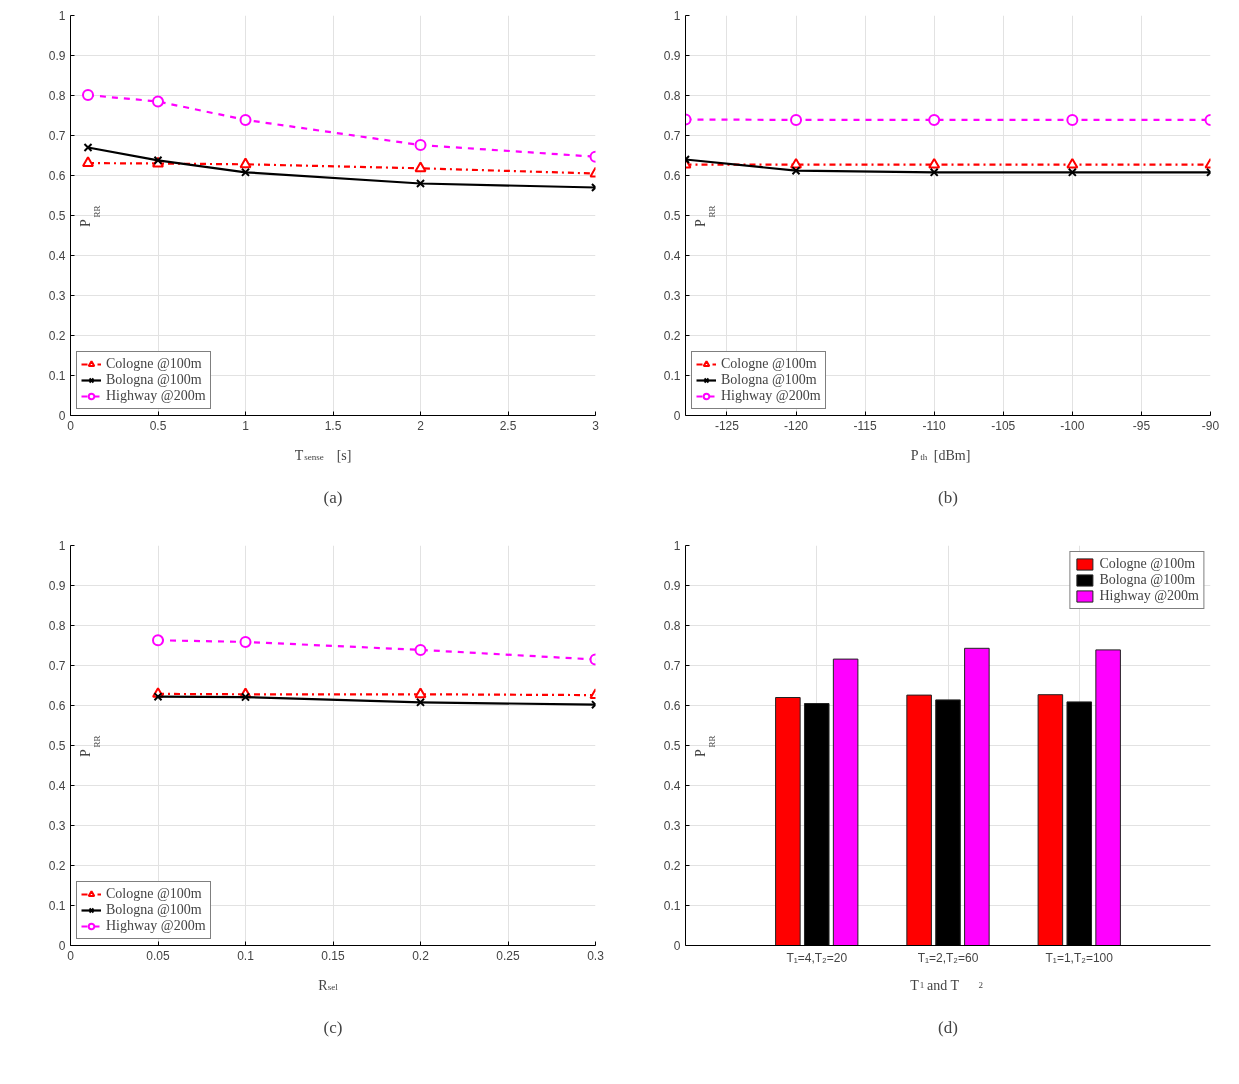  I want to click on x-tick-label: 0.25, so click(508, 955).